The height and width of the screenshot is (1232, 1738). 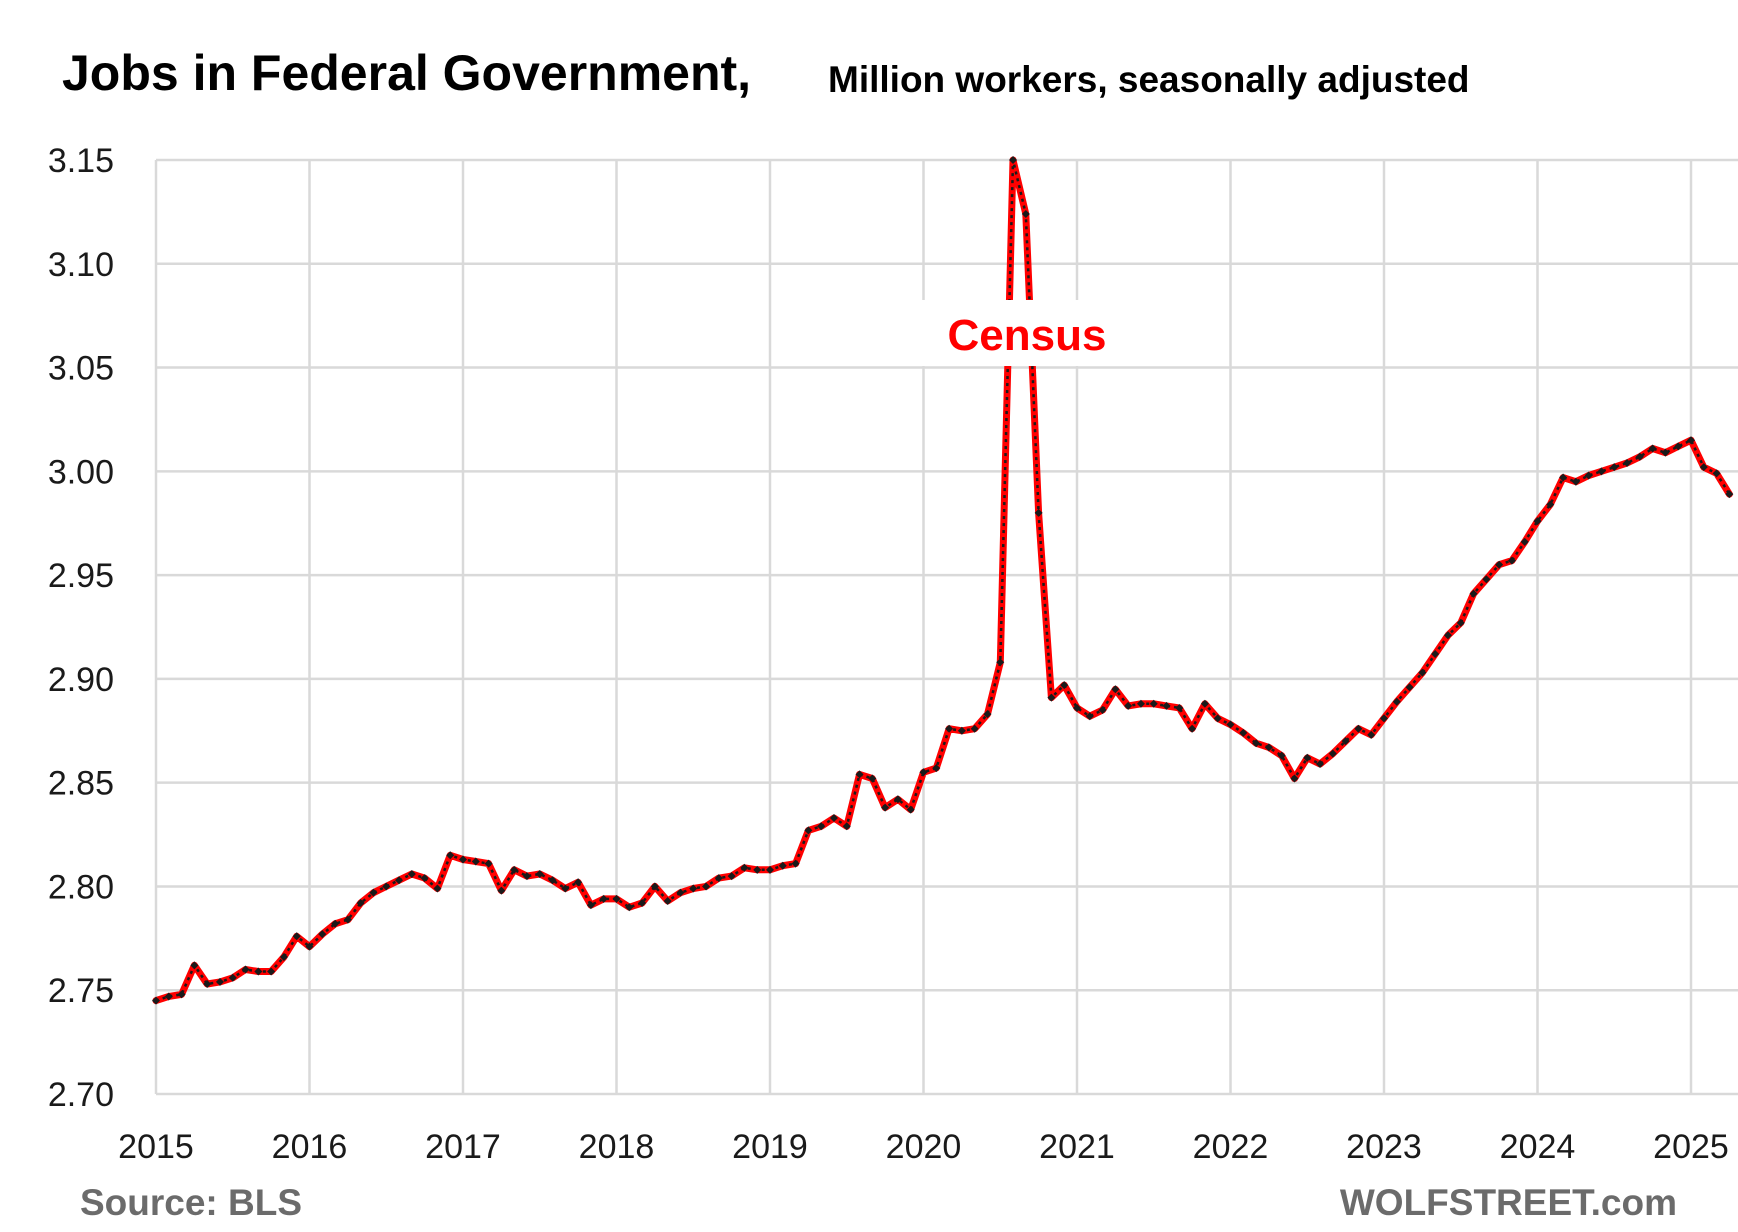 I want to click on y-tick-label: 2.75, so click(x=81, y=991).